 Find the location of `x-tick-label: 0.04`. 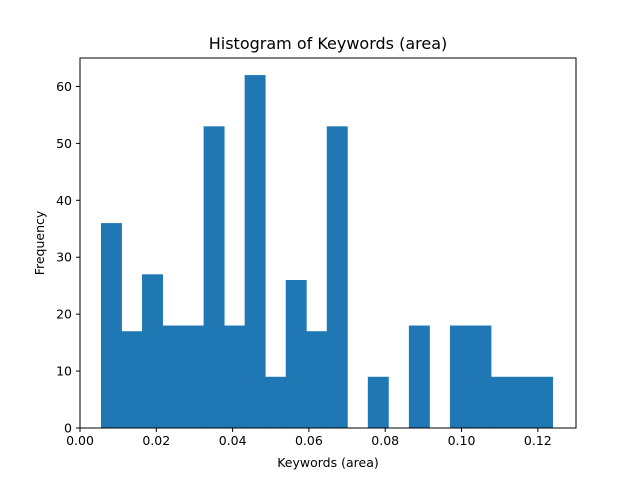

x-tick-label: 0.04 is located at coordinates (233, 440).